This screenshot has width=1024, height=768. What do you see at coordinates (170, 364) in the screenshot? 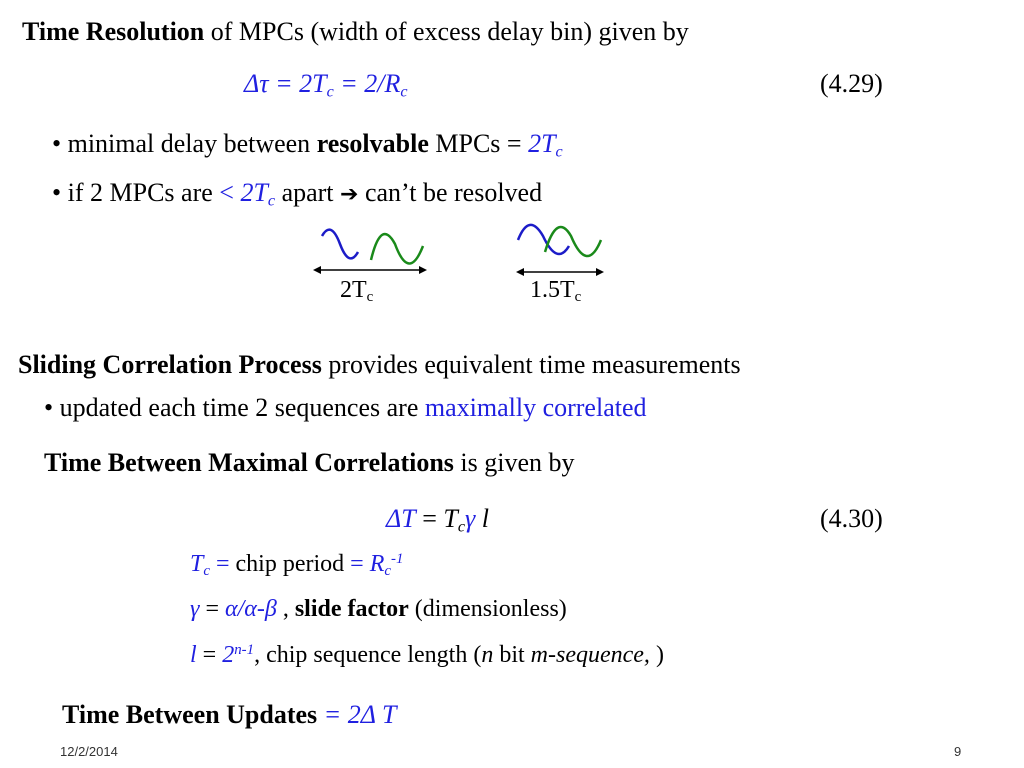
I see `sliding-correlation-term: Sliding Correlation Process` at bounding box center [170, 364].